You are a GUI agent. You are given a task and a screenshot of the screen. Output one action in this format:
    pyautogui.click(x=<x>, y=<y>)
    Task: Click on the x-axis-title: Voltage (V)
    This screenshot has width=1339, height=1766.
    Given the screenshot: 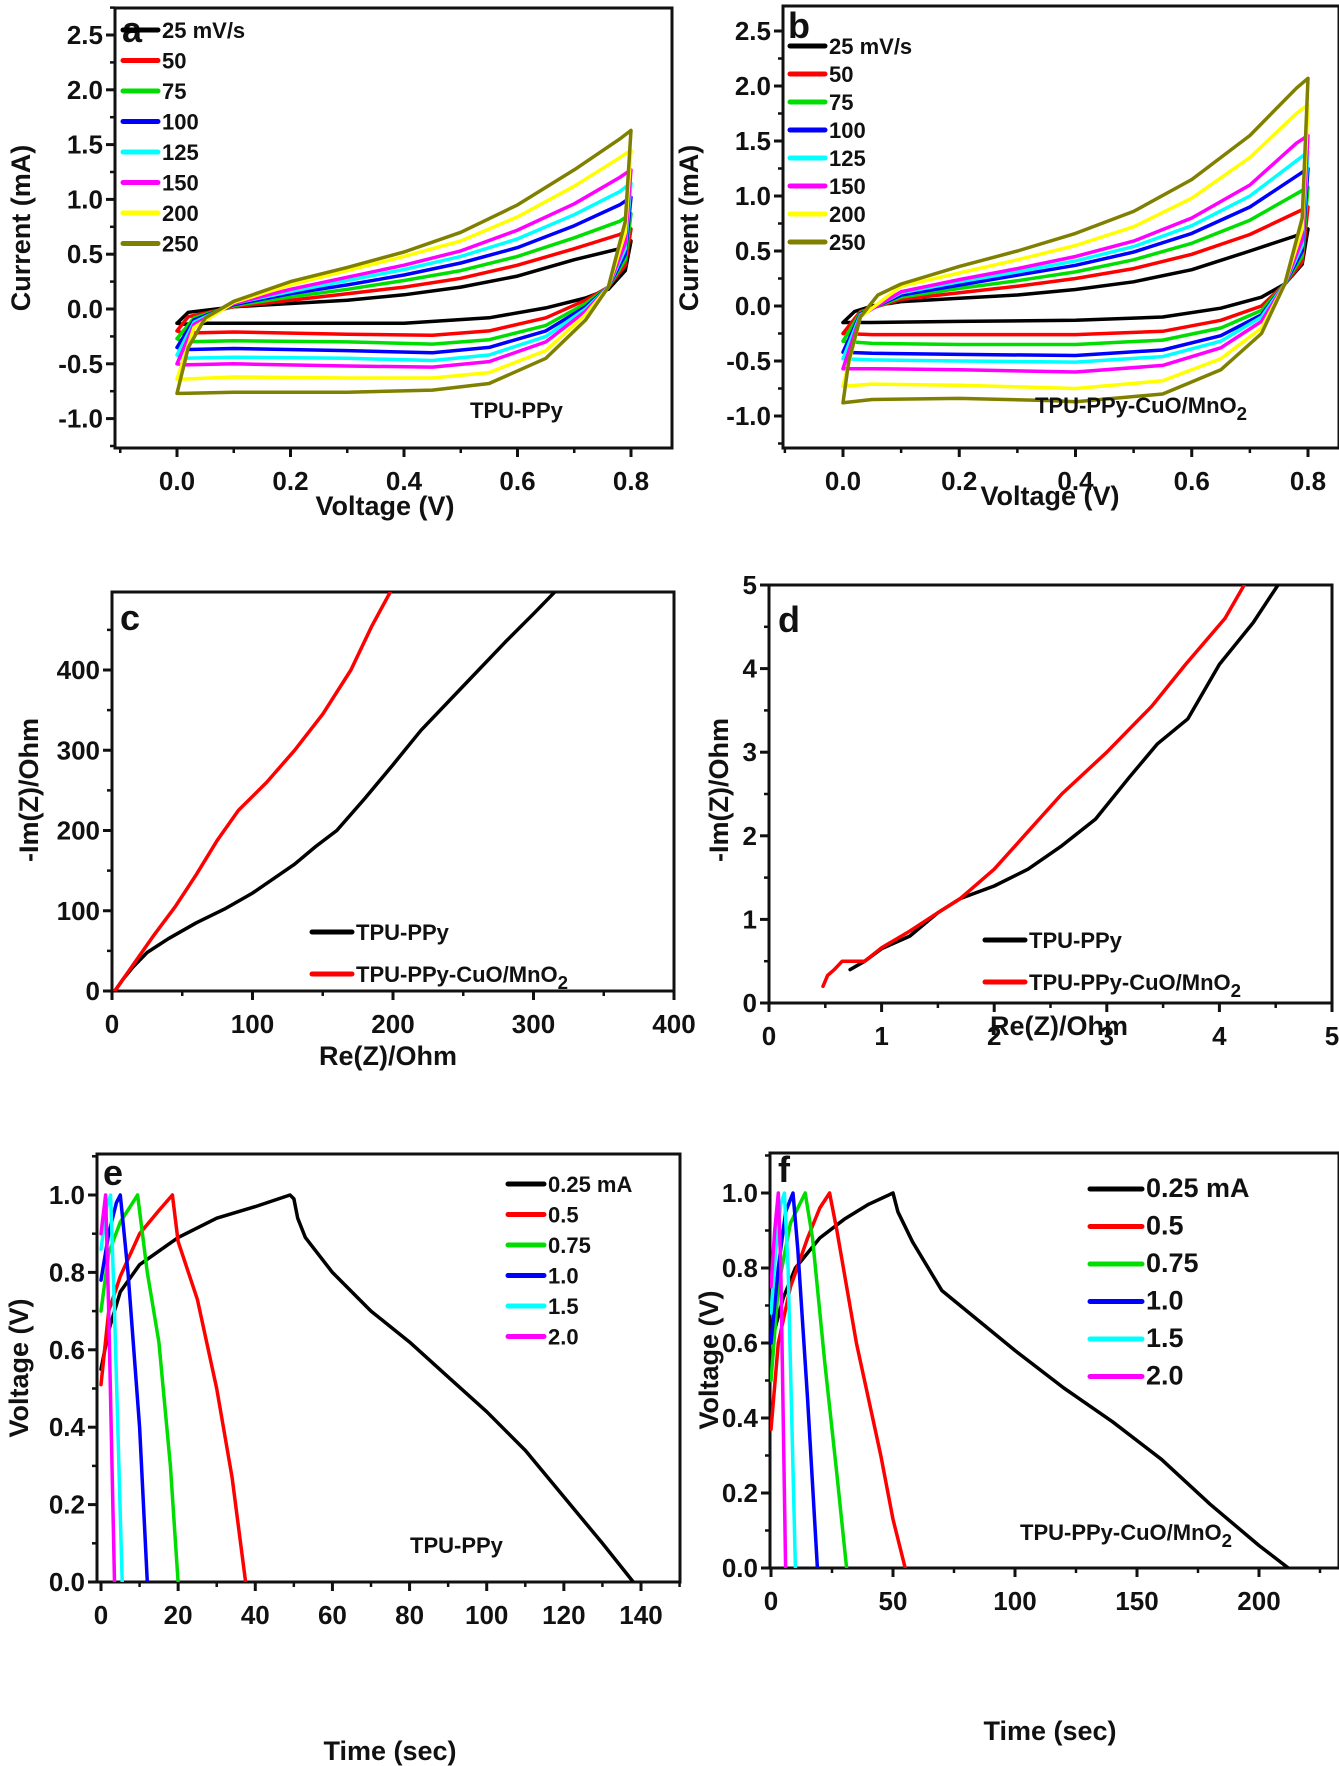 What is the action you would take?
    pyautogui.click(x=384, y=506)
    